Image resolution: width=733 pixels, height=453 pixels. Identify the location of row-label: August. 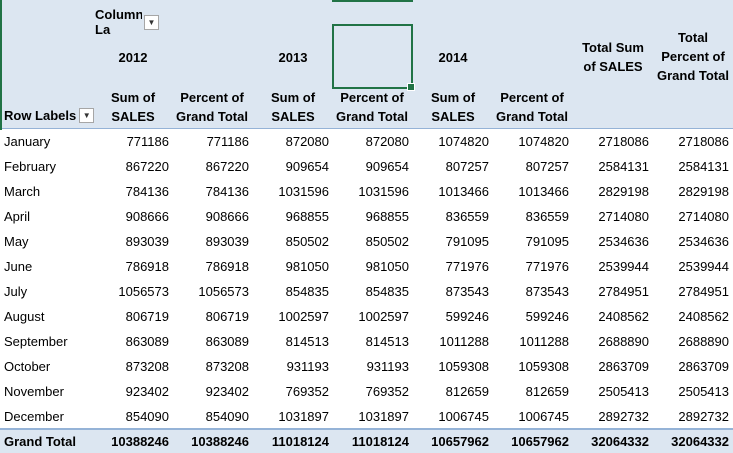
(24, 316).